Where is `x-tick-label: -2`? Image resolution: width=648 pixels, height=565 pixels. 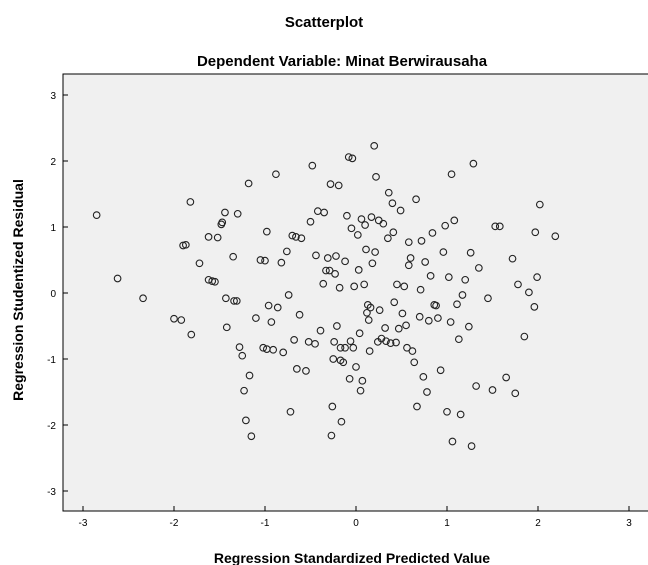
x-tick-label: -2 is located at coordinates (174, 523).